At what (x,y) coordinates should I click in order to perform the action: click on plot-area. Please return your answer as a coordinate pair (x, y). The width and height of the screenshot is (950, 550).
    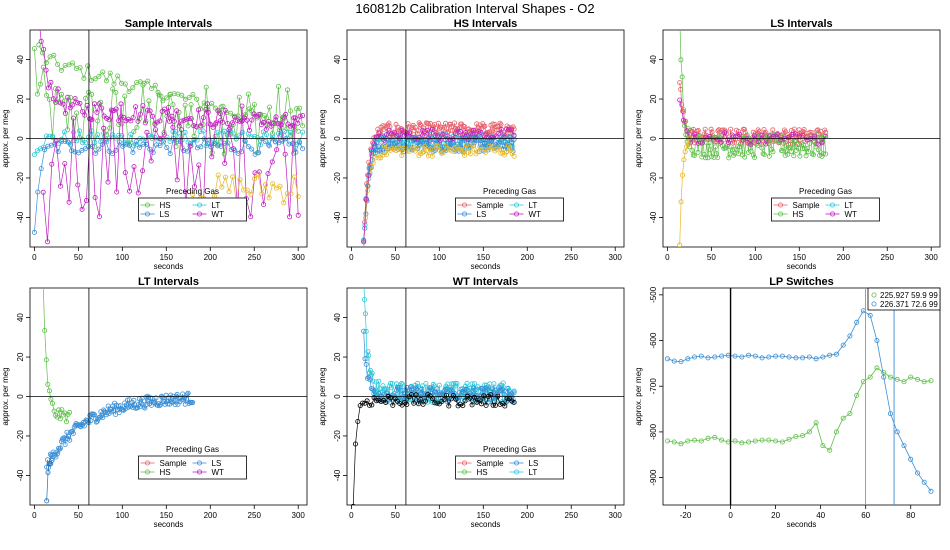
    Looking at the image, I should click on (799, 396).